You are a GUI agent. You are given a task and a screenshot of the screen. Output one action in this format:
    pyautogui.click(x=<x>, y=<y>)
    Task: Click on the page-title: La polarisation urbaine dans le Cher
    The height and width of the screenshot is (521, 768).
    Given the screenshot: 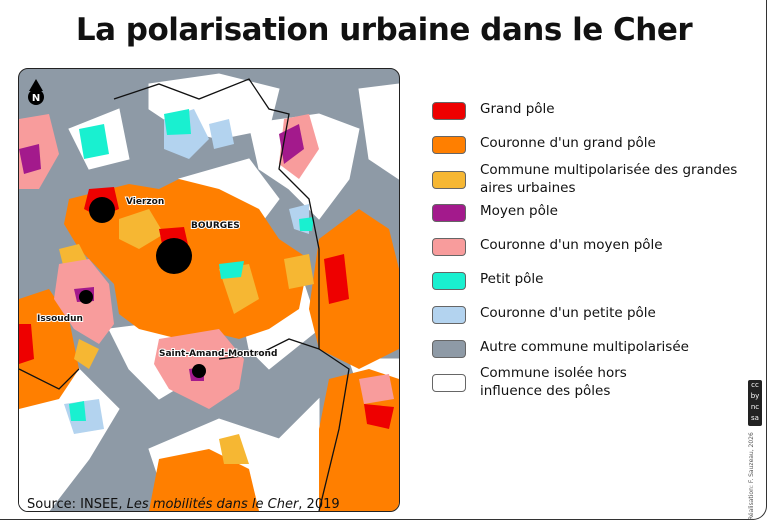 What is the action you would take?
    pyautogui.click(x=384, y=30)
    